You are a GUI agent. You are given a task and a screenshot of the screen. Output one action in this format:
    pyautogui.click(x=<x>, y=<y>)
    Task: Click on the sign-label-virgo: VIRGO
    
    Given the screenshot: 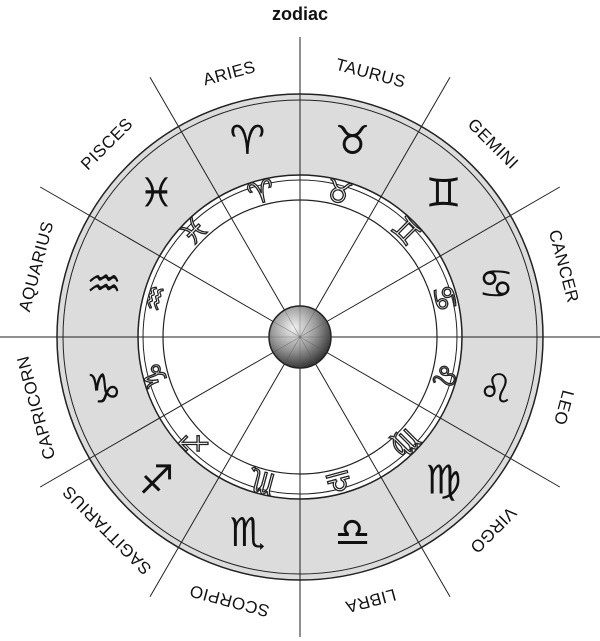 What is the action you would take?
    pyautogui.click(x=493, y=530)
    